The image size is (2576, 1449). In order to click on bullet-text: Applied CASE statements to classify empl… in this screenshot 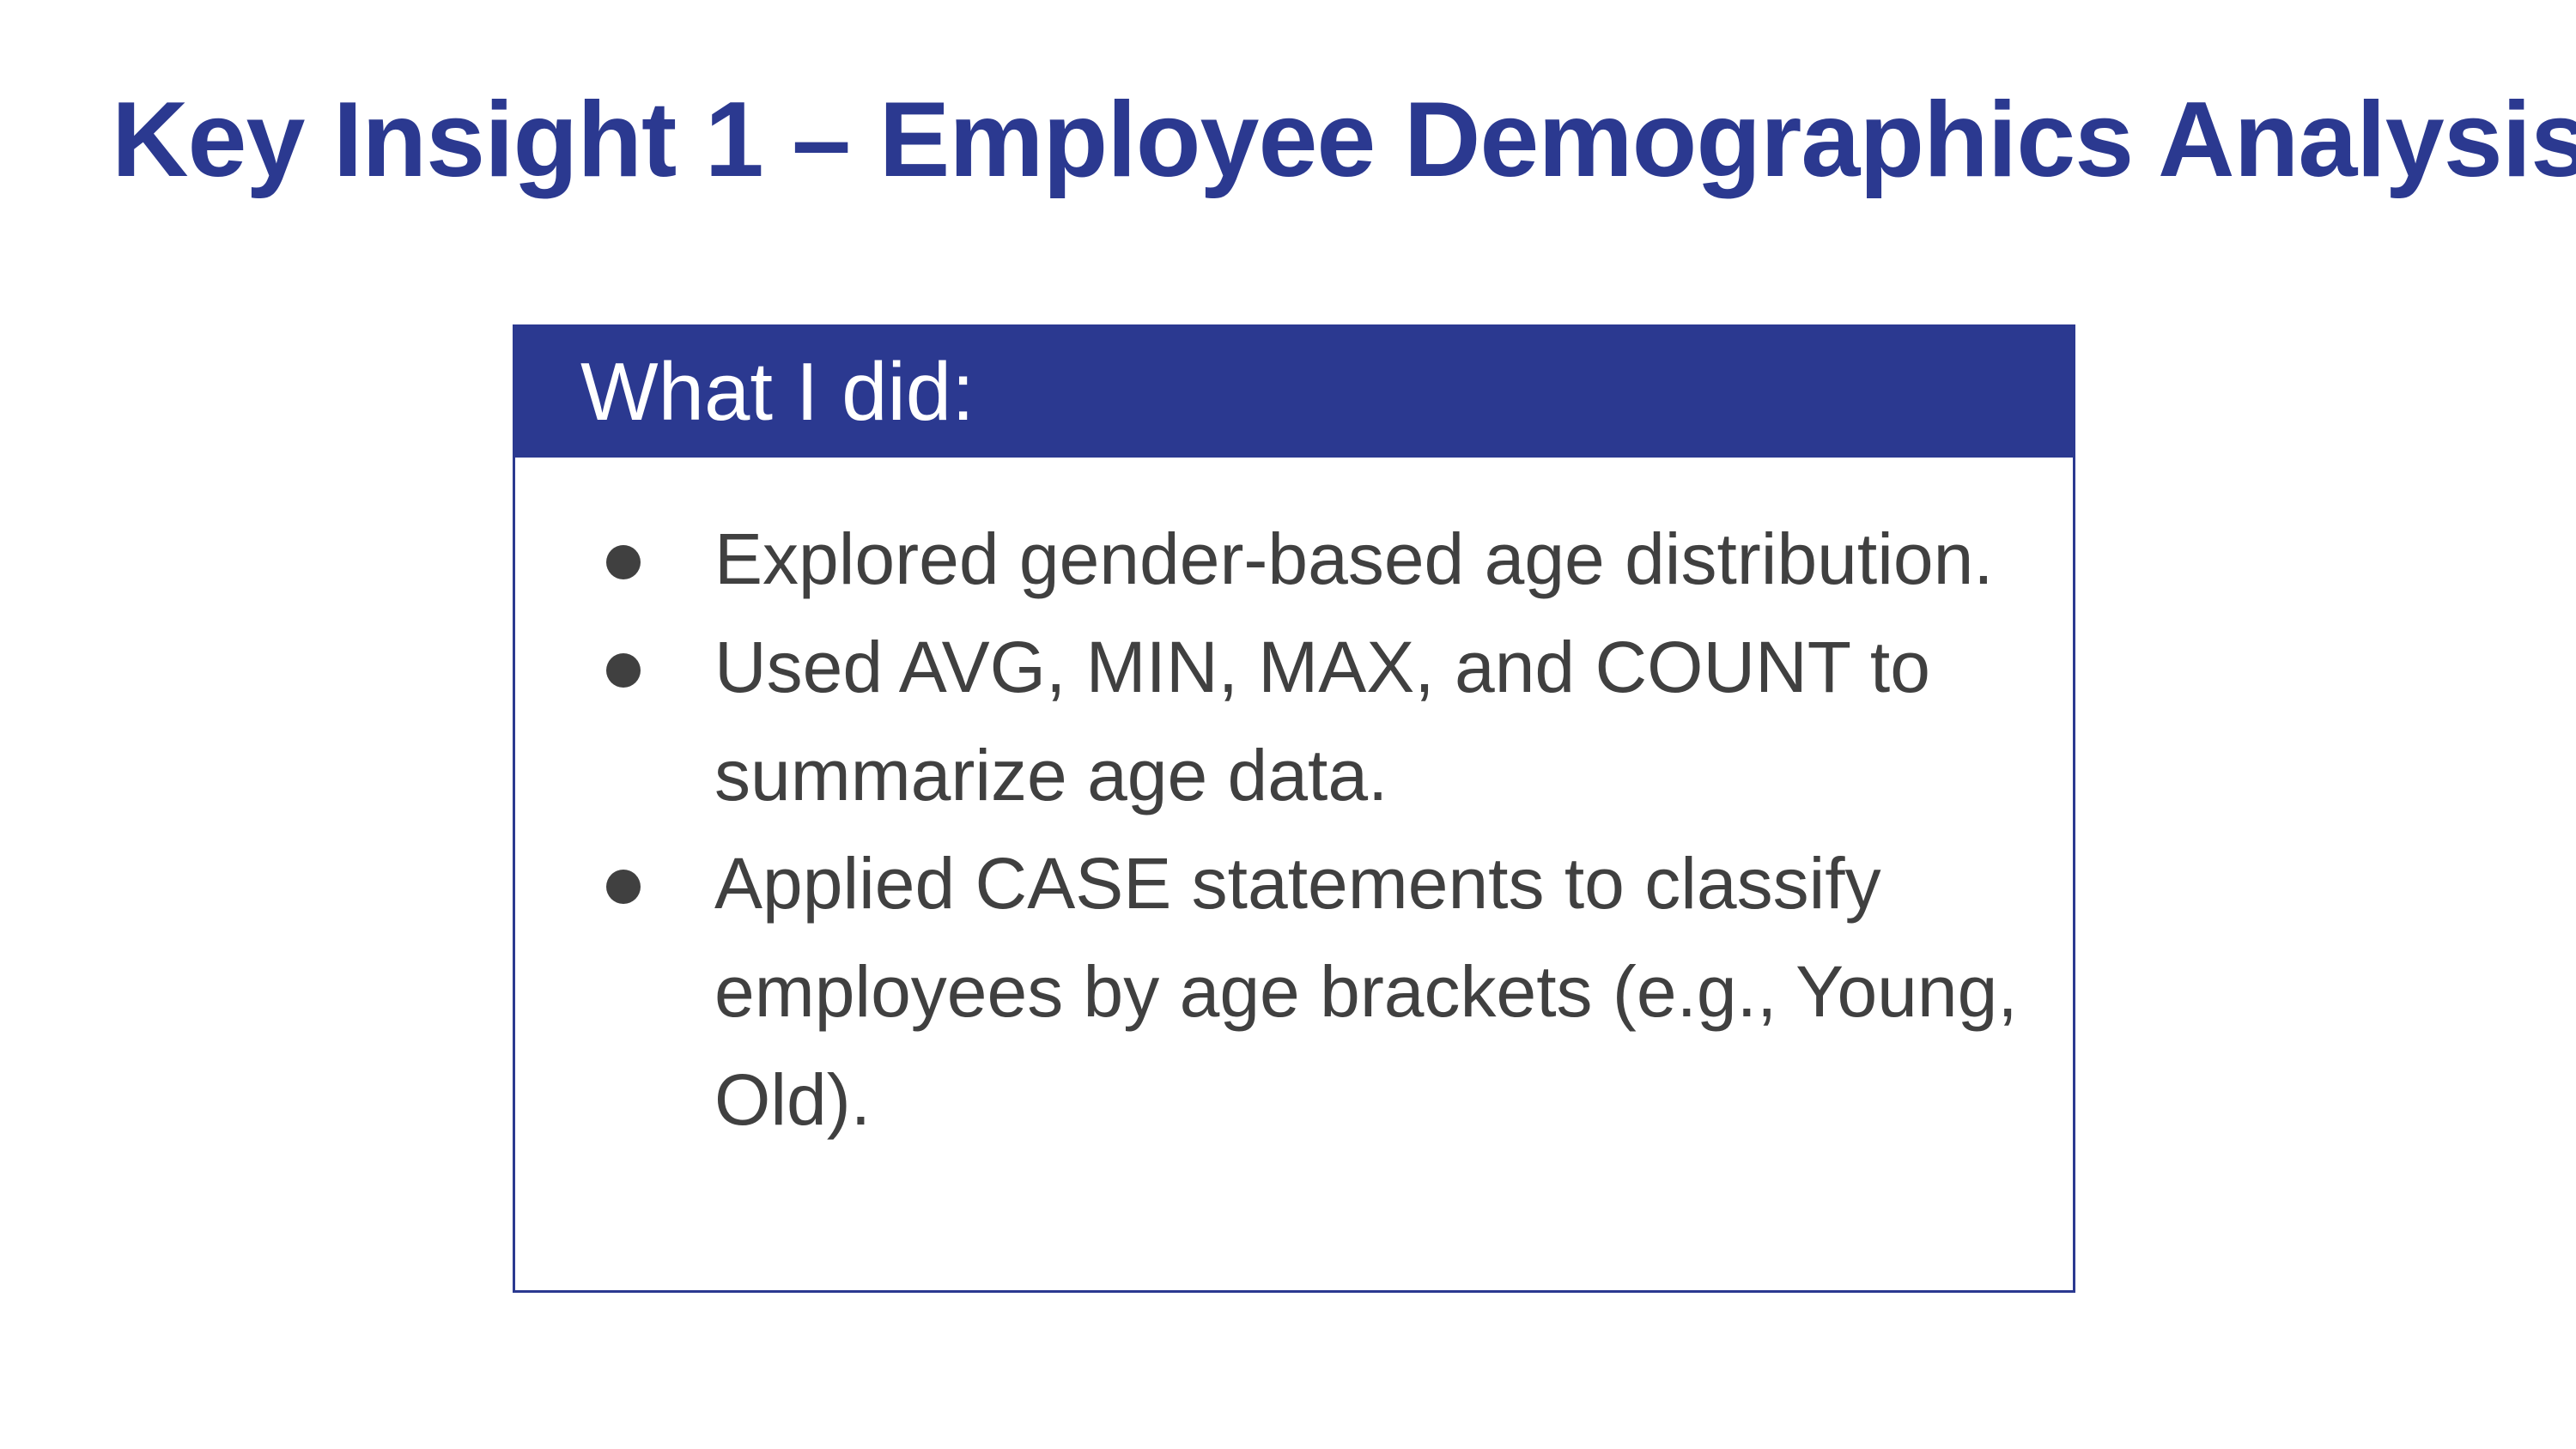, I will do `click(1366, 991)`.